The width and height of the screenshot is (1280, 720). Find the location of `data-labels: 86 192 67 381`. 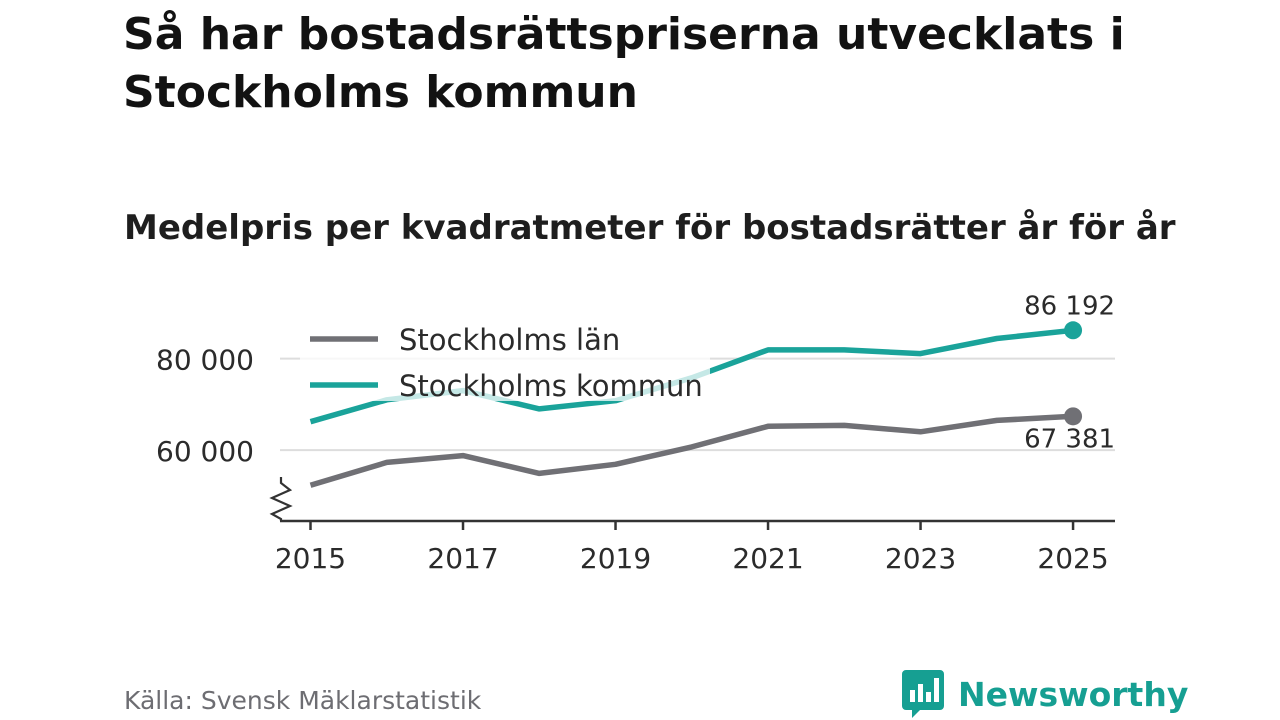

data-labels: 86 192 67 381 is located at coordinates (1069, 372).